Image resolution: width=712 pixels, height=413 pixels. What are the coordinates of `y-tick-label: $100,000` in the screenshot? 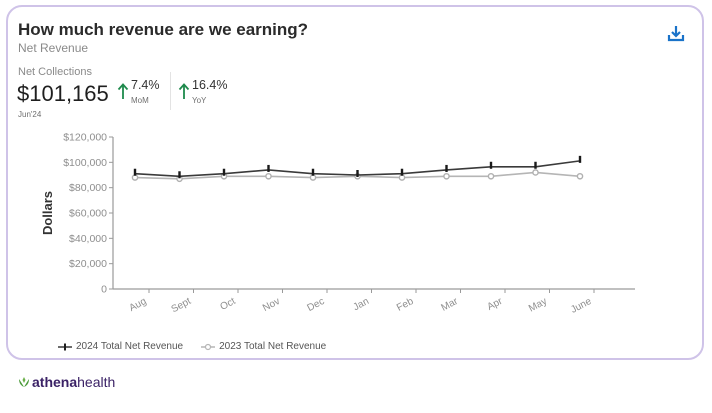 It's located at (85, 163).